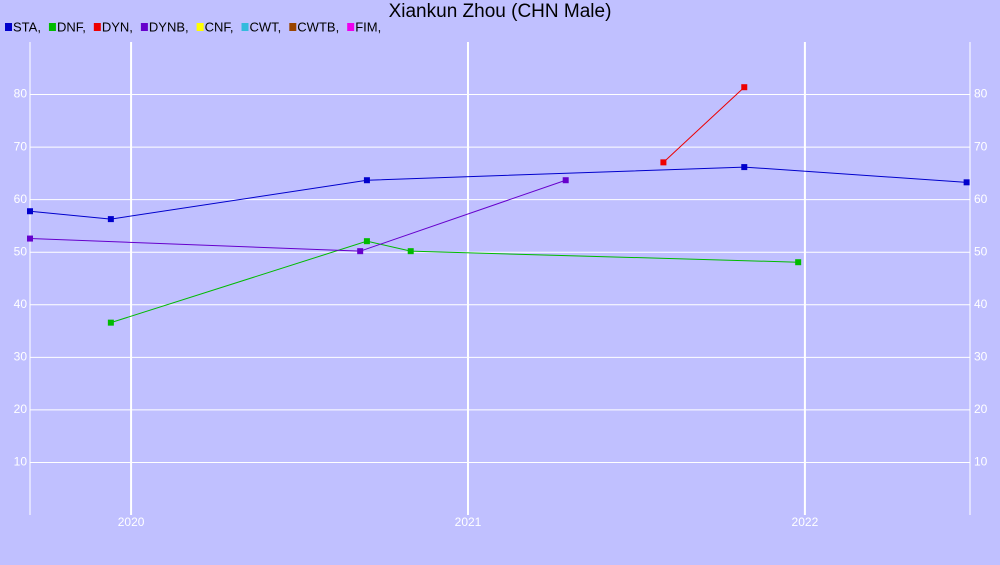 Image resolution: width=1000 pixels, height=565 pixels. Describe the element at coordinates (981, 462) in the screenshot. I see `y2-tick-label: 10` at that location.